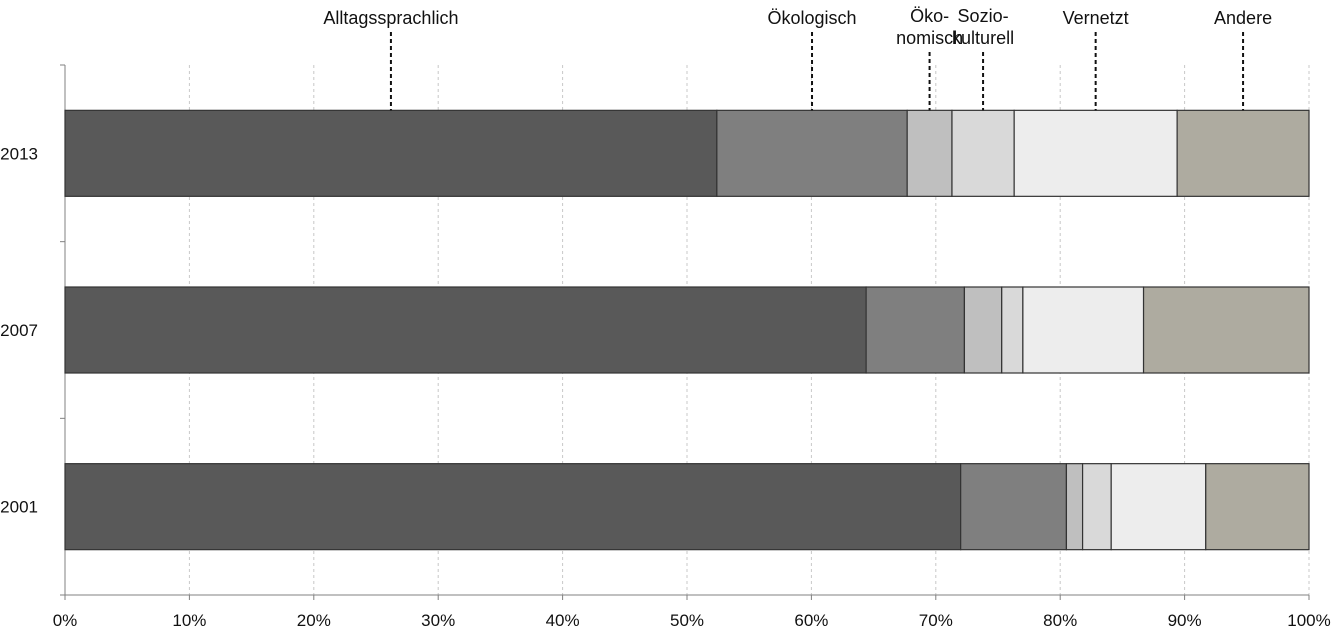  What do you see at coordinates (929, 38) in the screenshot?
I see `series-label-line: nomisch` at bounding box center [929, 38].